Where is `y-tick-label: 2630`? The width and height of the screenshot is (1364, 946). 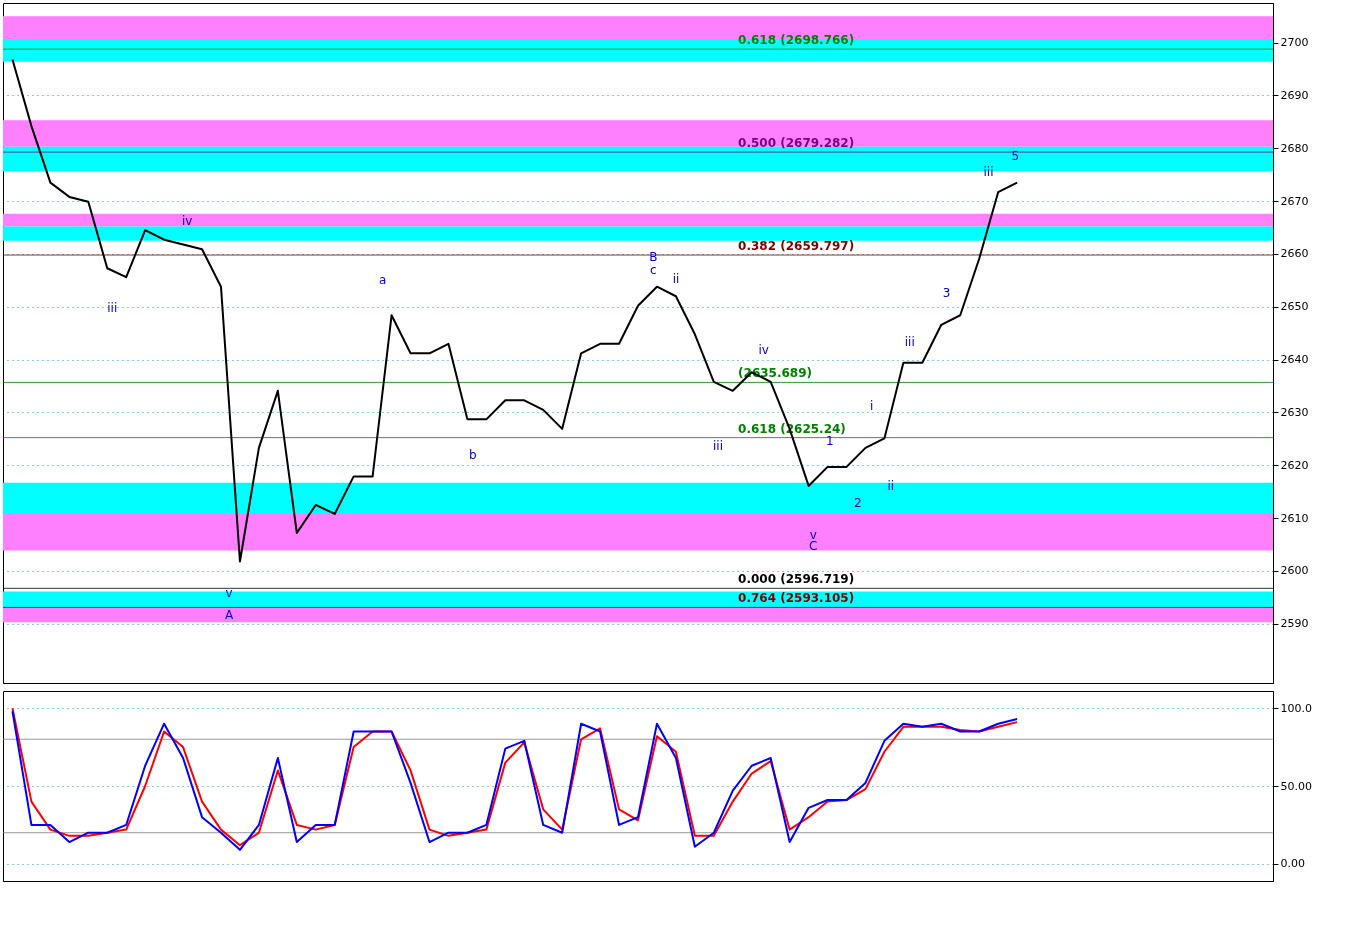 y-tick-label: 2630 is located at coordinates (1294, 412).